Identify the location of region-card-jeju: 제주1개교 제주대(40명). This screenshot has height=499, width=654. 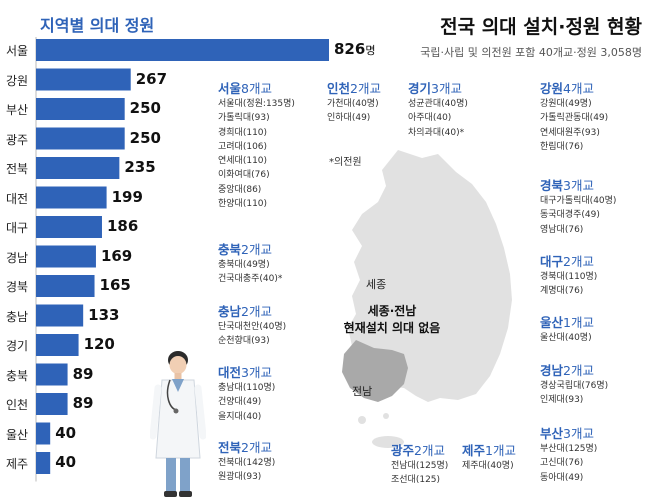
(489, 457).